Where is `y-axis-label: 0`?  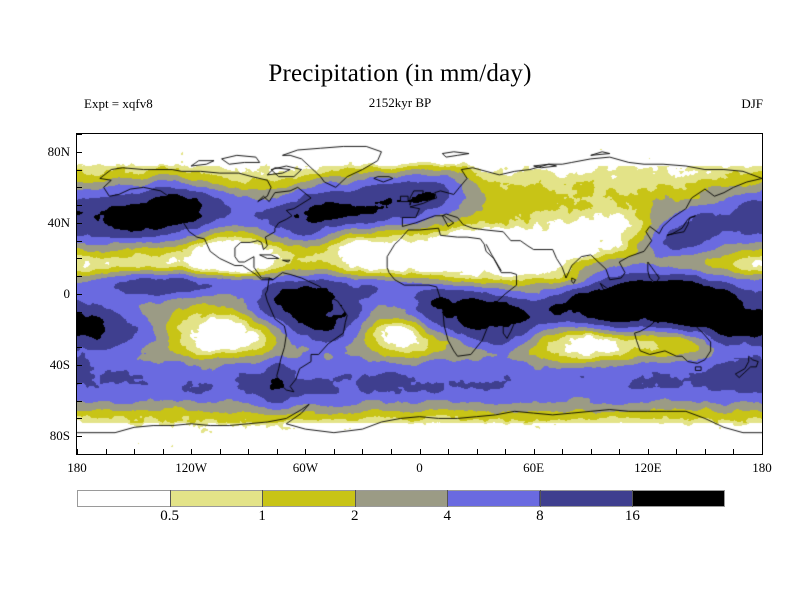
y-axis-label: 0 is located at coordinates (67, 293).